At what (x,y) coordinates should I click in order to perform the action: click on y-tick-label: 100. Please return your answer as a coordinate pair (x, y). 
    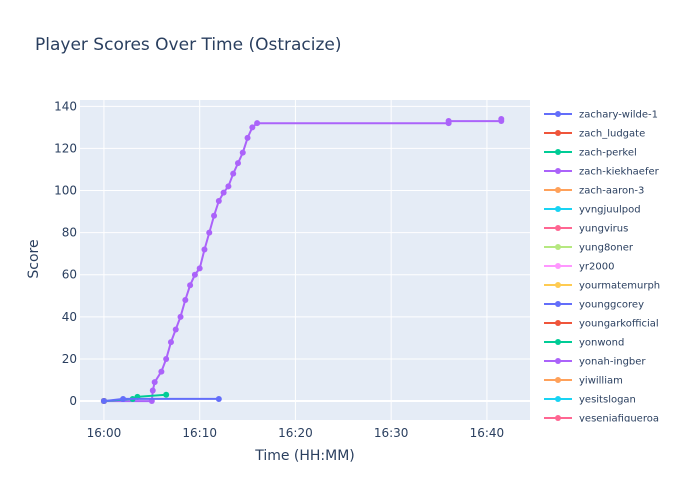
    Looking at the image, I should click on (65, 191).